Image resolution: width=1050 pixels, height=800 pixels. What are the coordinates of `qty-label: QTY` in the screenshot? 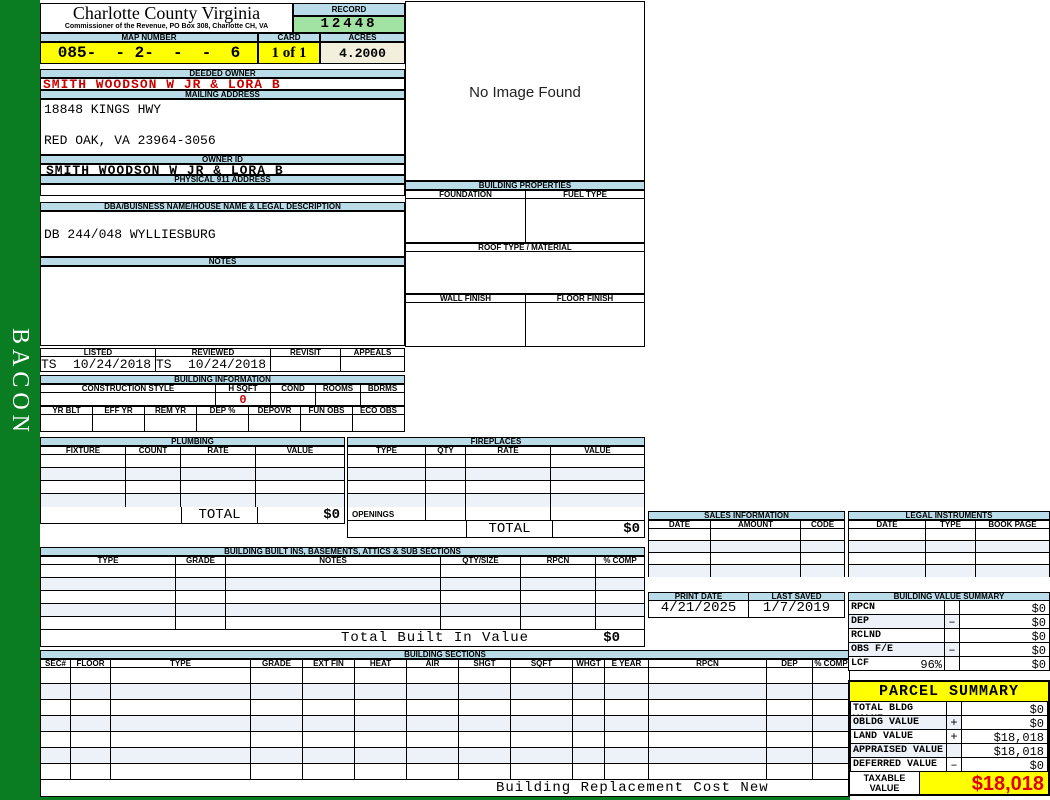 It's located at (446, 450).